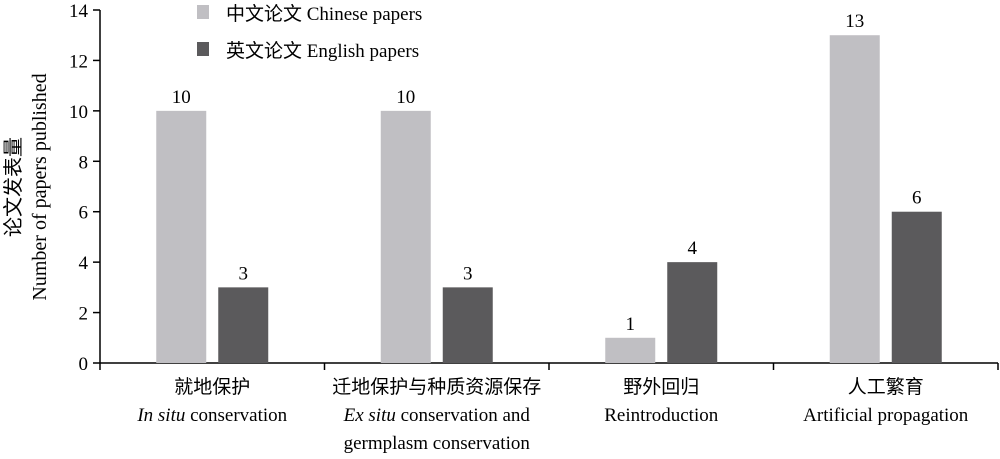  What do you see at coordinates (661, 387) in the screenshot?
I see `x-category-label-cn: 野外回归` at bounding box center [661, 387].